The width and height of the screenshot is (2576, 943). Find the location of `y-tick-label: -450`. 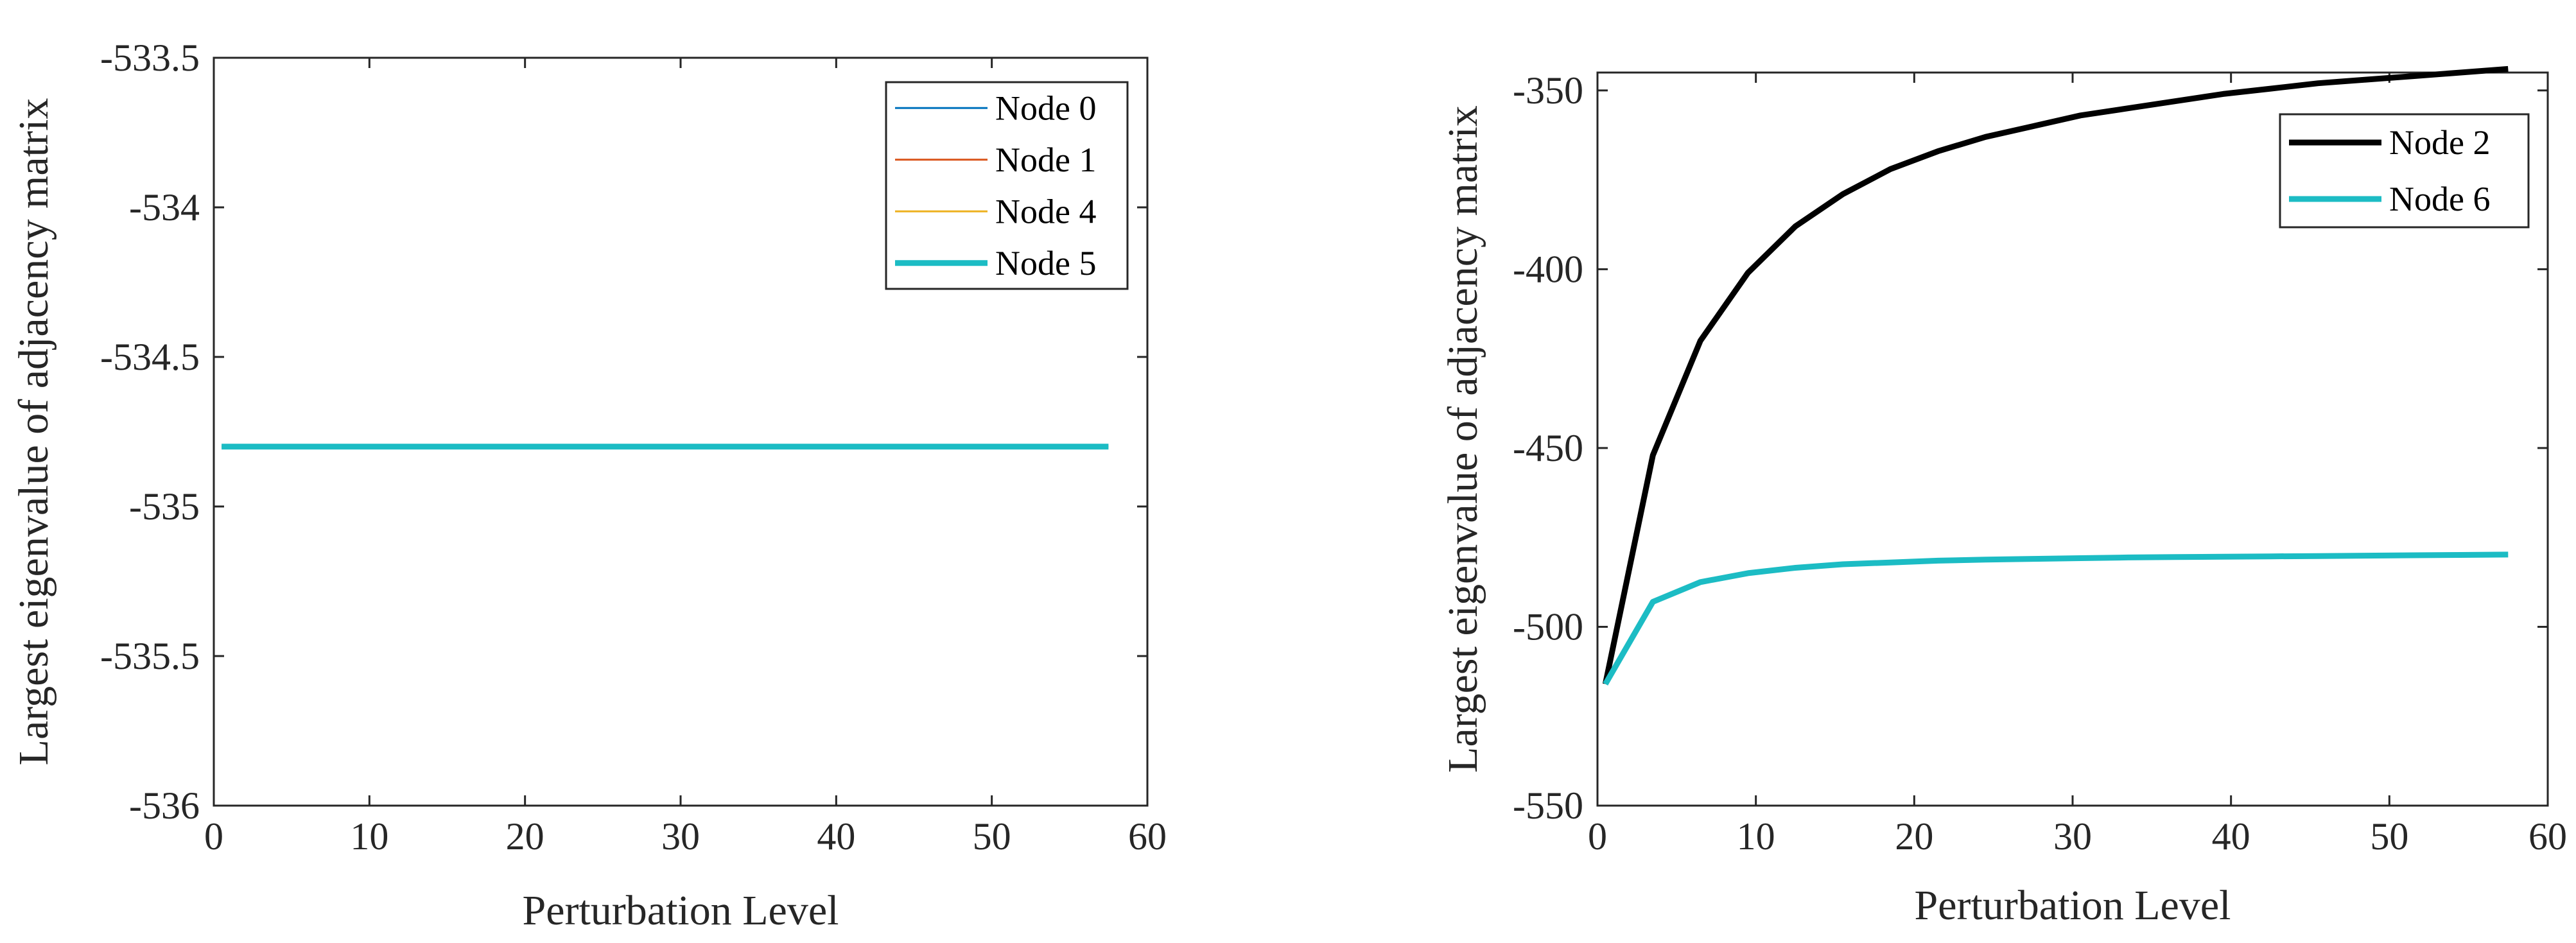

y-tick-label: -450 is located at coordinates (1548, 448).